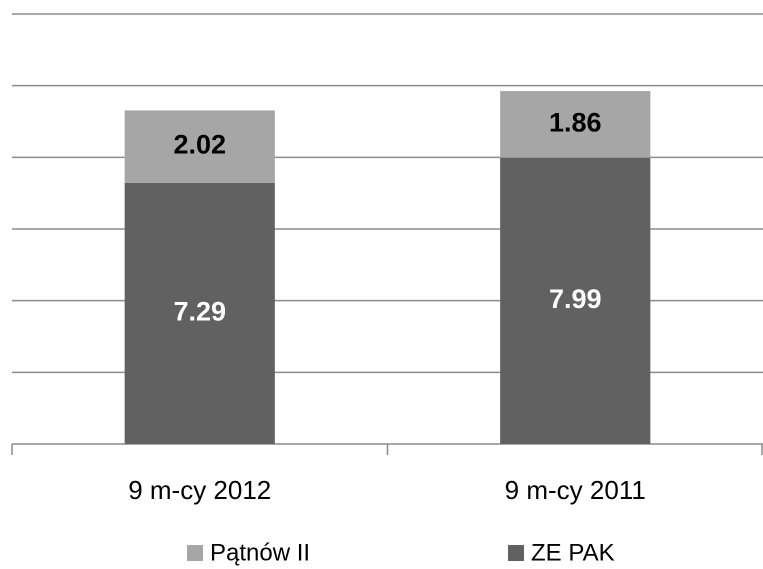  I want to click on data-label: 7.99, so click(575, 299).